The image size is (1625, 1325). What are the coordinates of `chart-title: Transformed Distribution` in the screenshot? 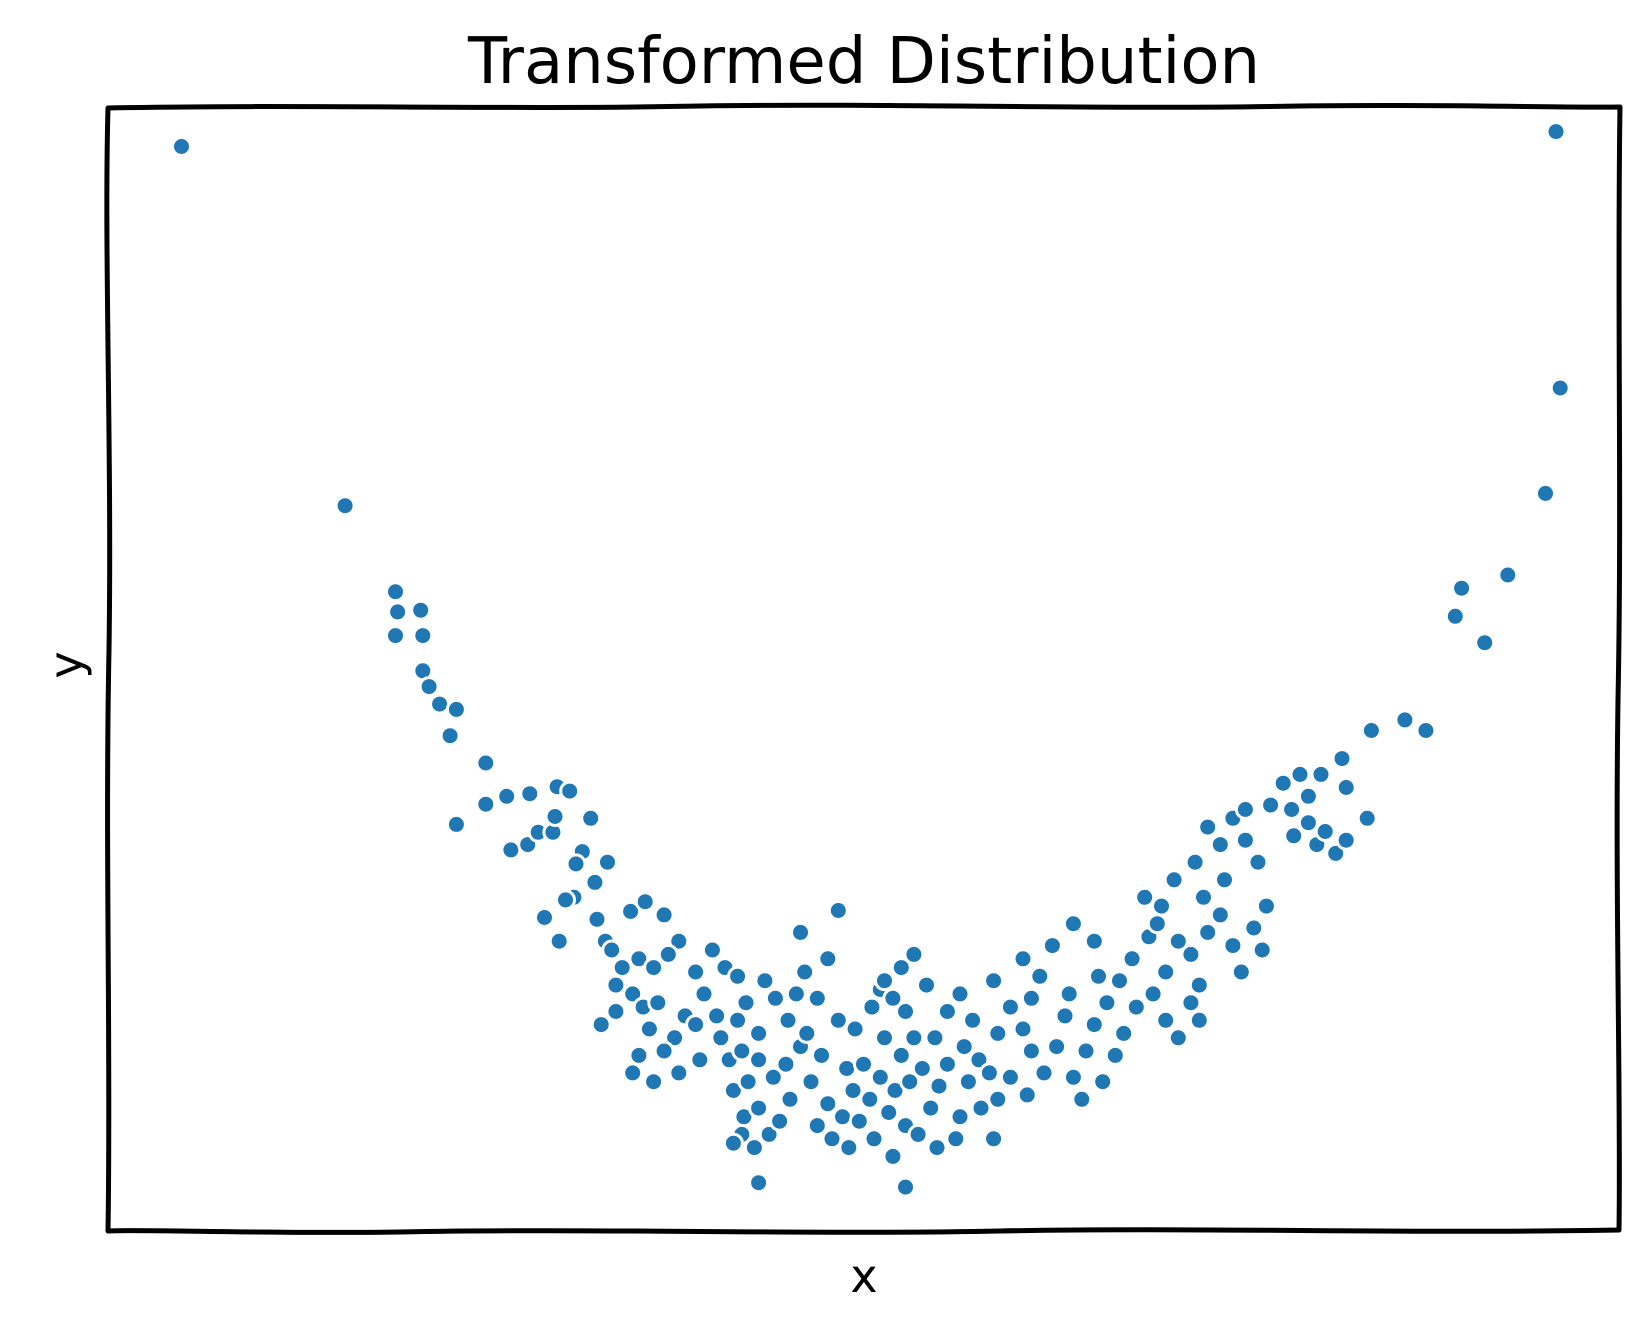 It's located at (863, 62).